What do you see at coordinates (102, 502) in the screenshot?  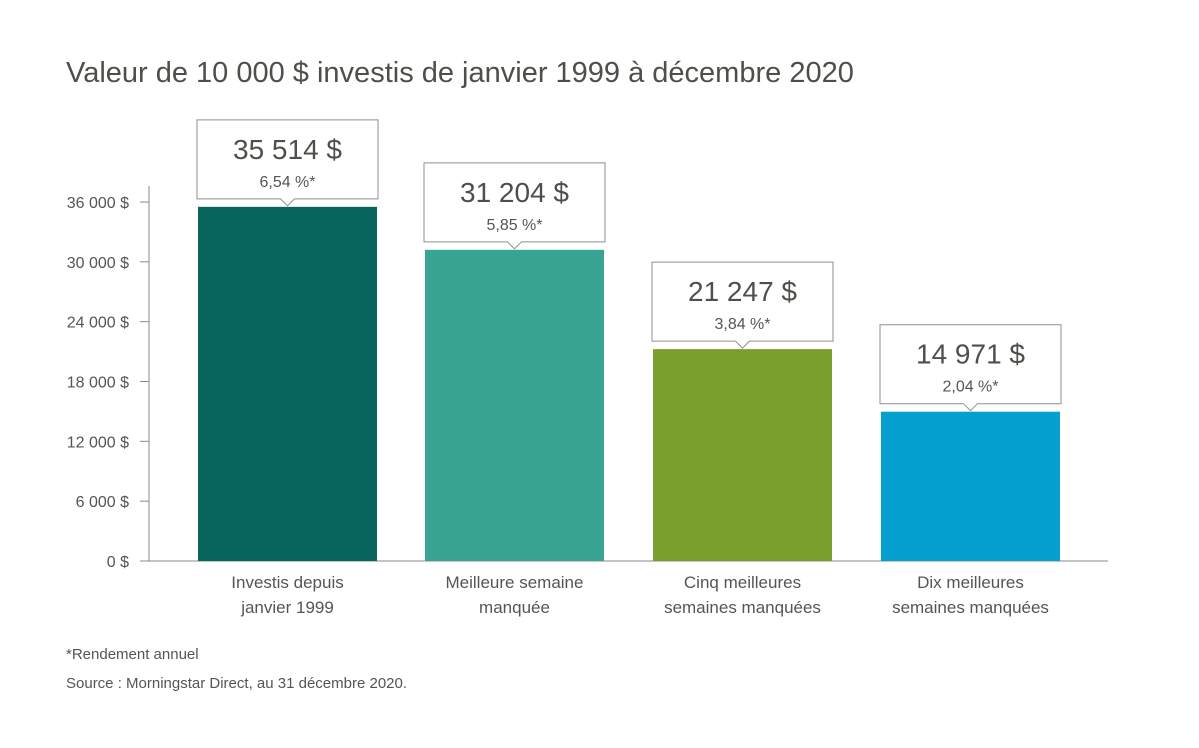 I see `y-tick-label: 6 000 $` at bounding box center [102, 502].